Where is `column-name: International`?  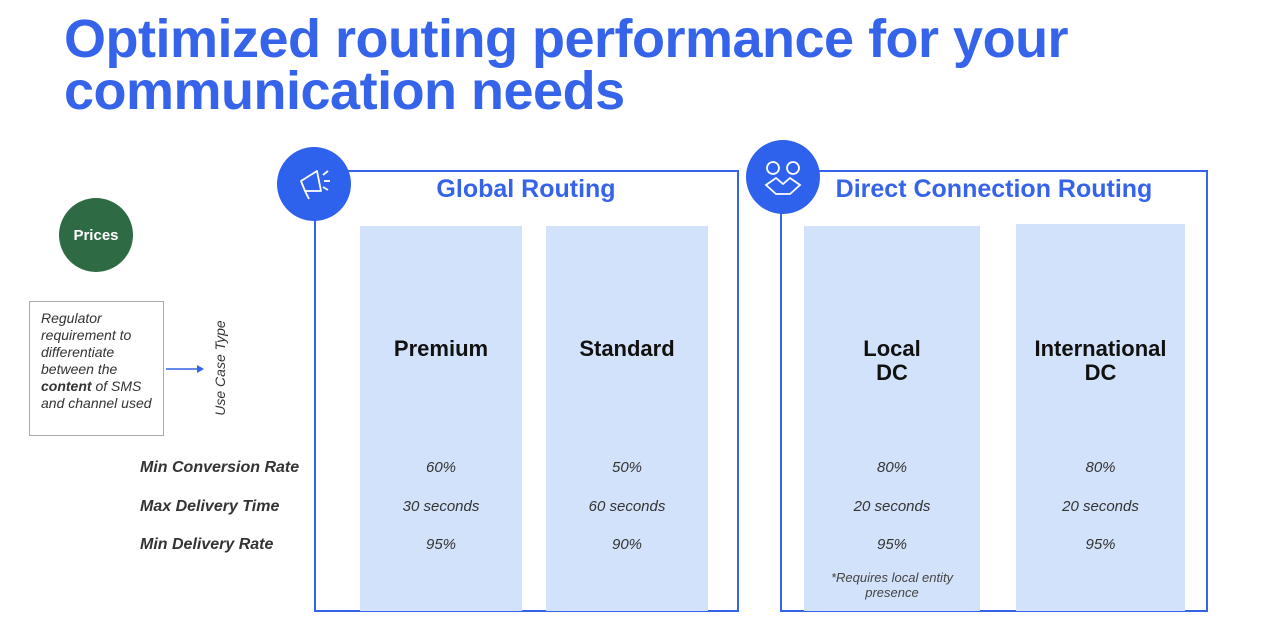
column-name: International is located at coordinates (1100, 348).